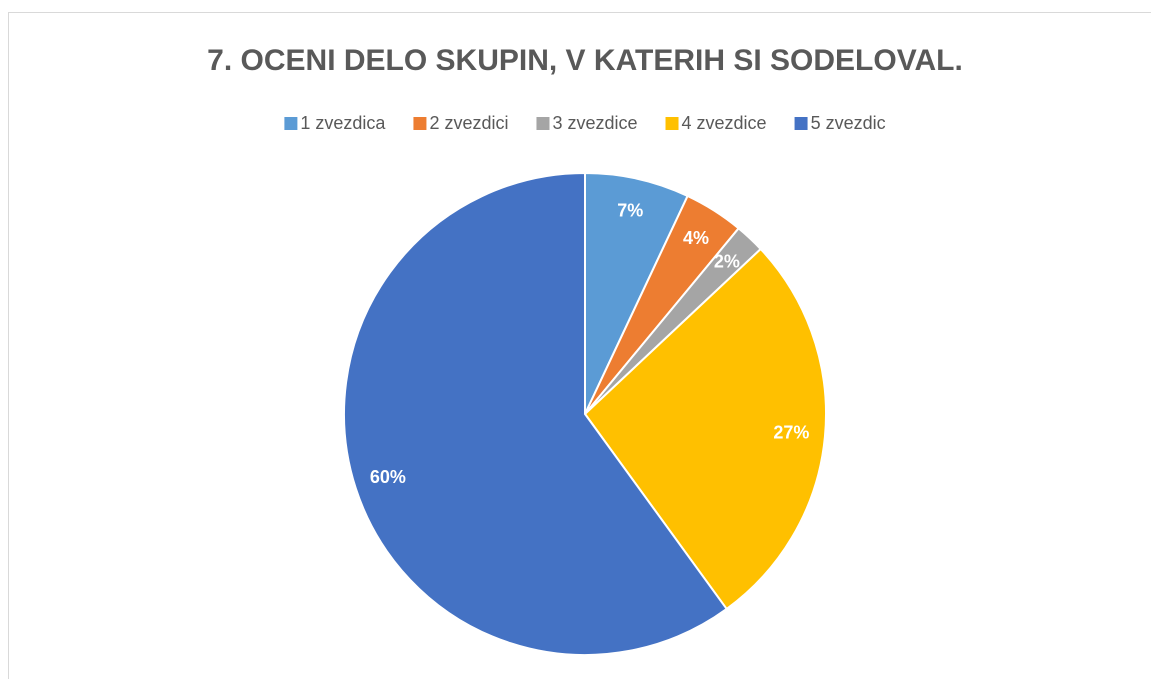 This screenshot has width=1151, height=684. What do you see at coordinates (696, 238) in the screenshot?
I see `data-label: 4%` at bounding box center [696, 238].